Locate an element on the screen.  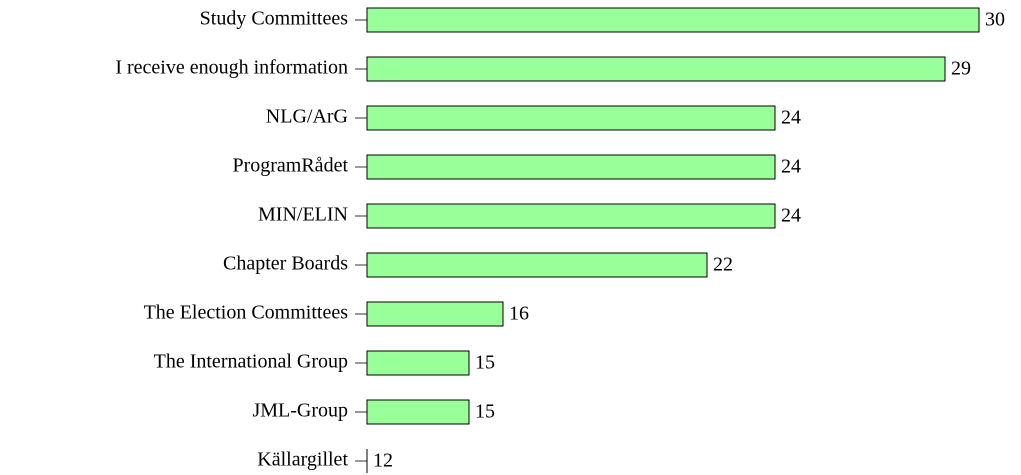
y-tick-label: Study Committees is located at coordinates (274, 19).